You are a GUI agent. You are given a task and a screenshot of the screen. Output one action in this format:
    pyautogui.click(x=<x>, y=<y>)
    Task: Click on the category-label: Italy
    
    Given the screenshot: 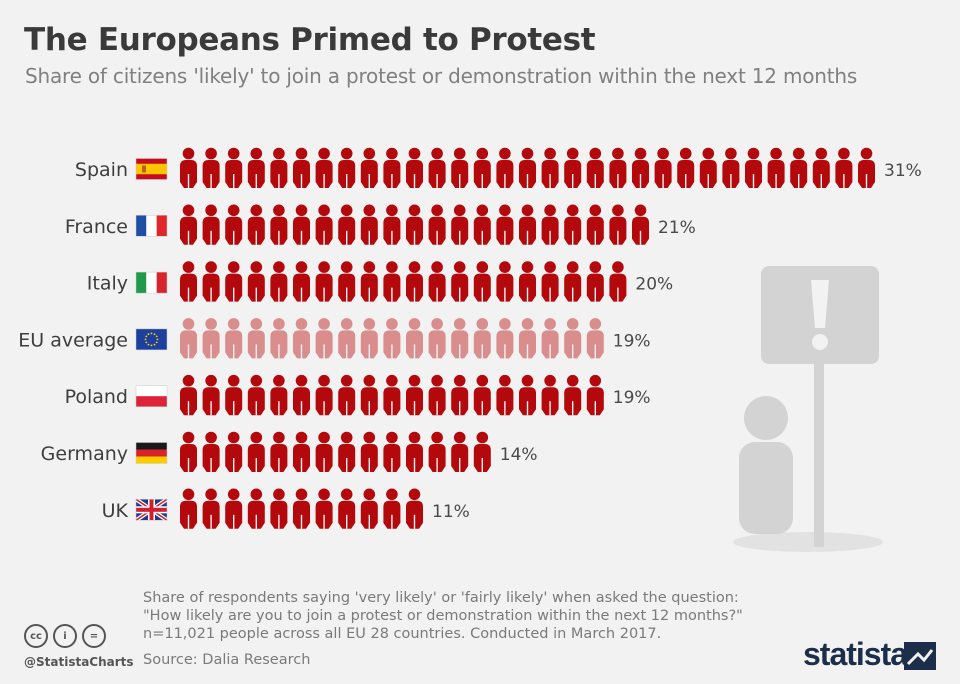 What is the action you would take?
    pyautogui.click(x=107, y=284)
    